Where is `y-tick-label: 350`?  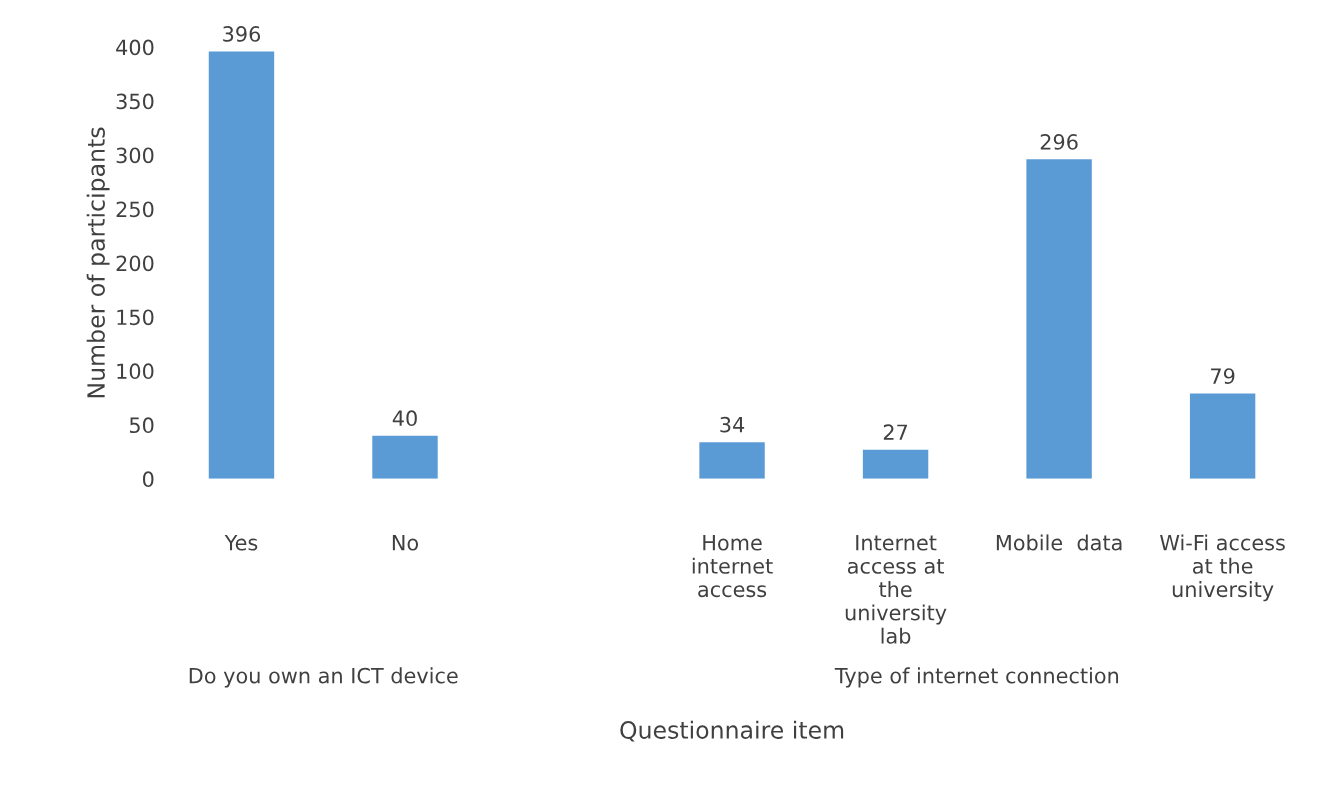
y-tick-label: 350 is located at coordinates (135, 101).